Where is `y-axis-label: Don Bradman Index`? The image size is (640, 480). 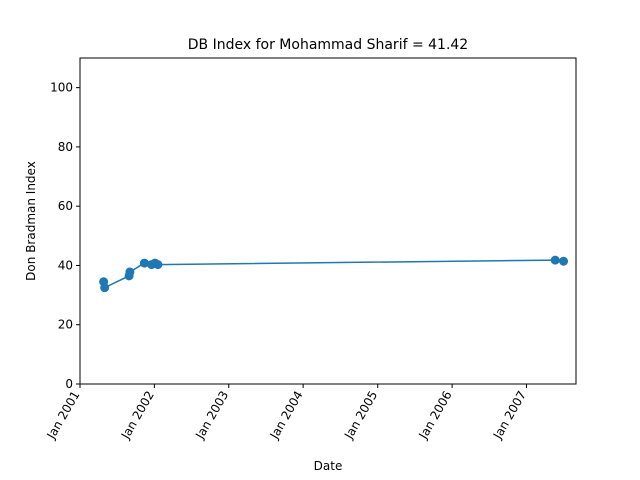
y-axis-label: Don Bradman Index is located at coordinates (31, 221).